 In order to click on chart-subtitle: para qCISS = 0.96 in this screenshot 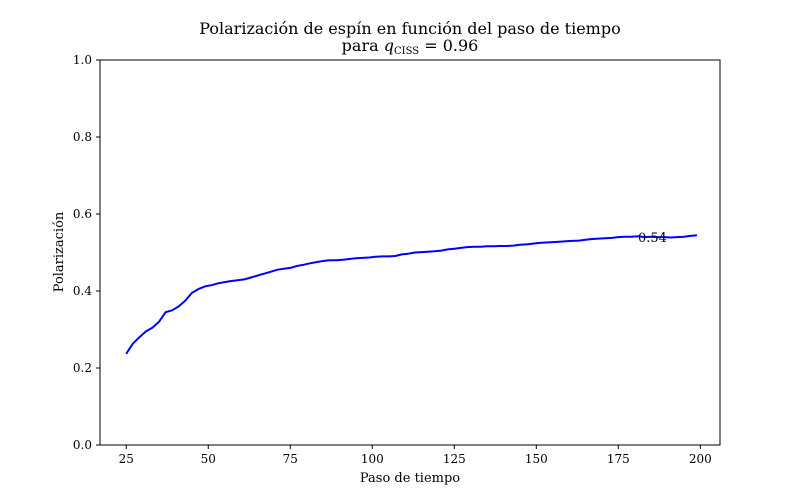, I will do `click(410, 46)`.